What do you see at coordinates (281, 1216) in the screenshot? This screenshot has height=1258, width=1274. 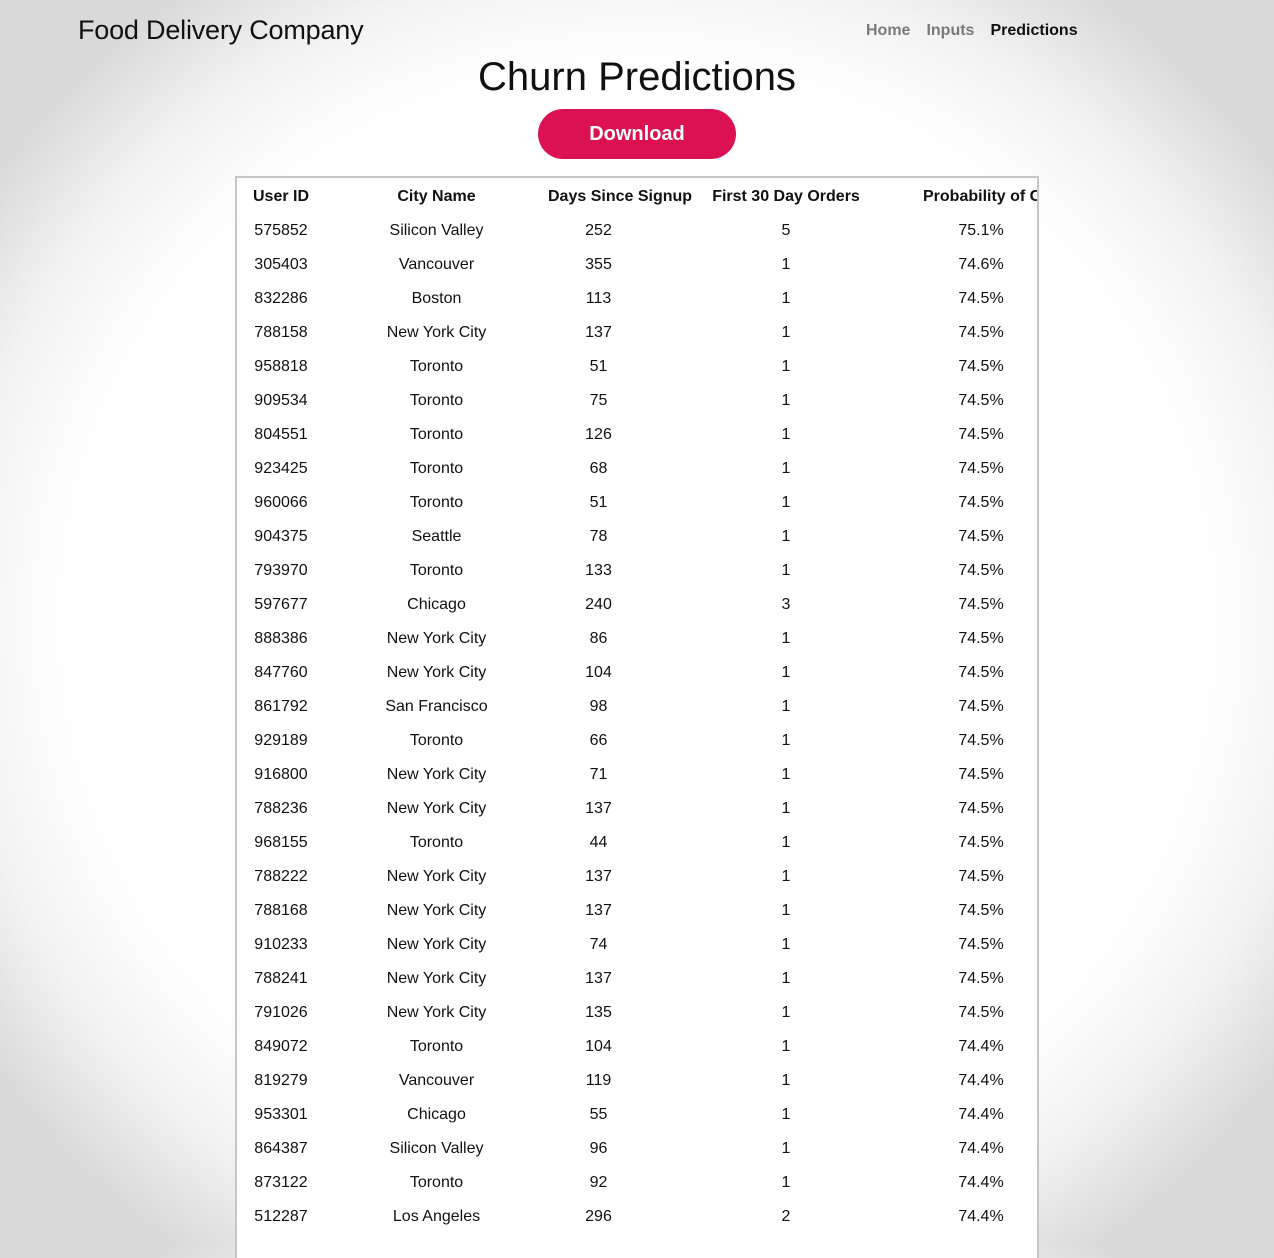 I see `cell-user-id: 512287` at bounding box center [281, 1216].